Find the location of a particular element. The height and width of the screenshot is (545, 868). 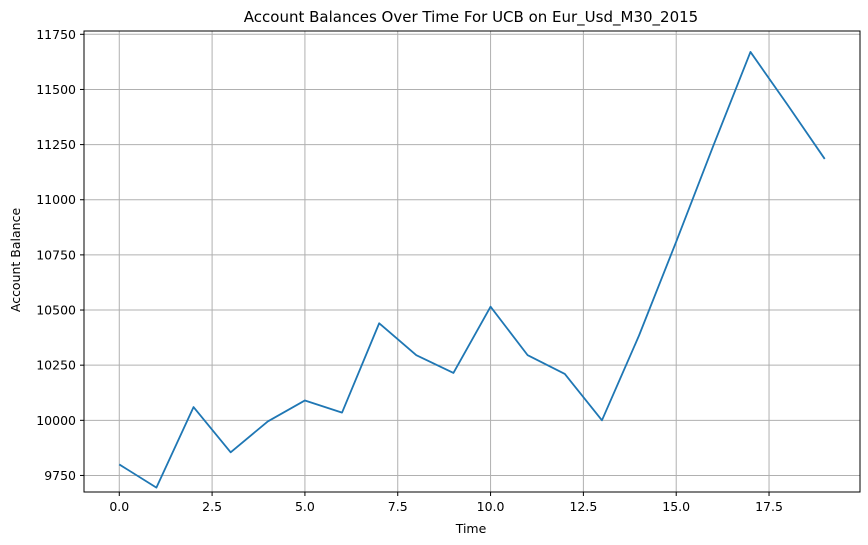

y-tick-label: 11750 is located at coordinates (56, 34).